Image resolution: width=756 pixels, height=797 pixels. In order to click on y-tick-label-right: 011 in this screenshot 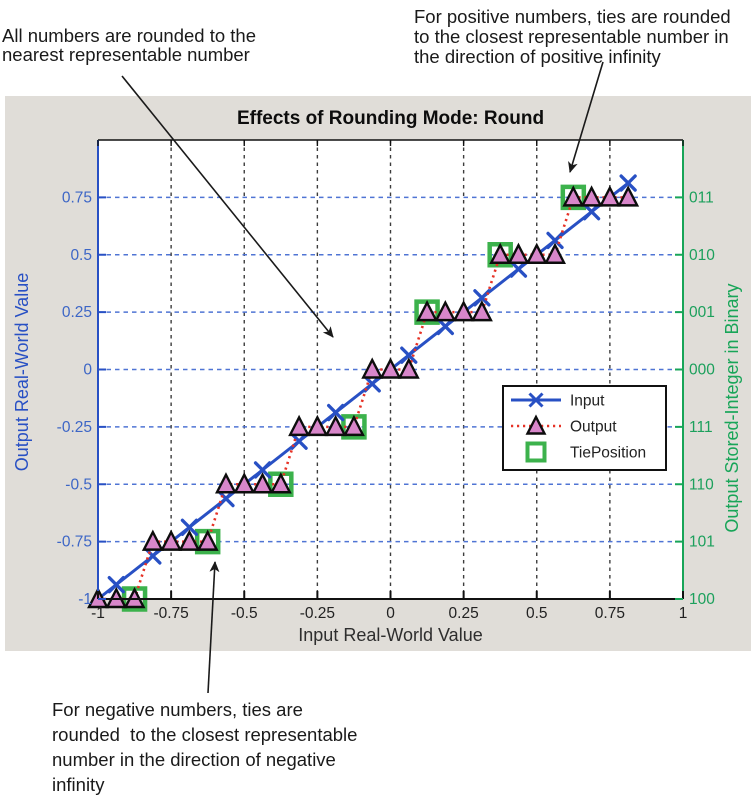, I will do `click(701, 197)`.